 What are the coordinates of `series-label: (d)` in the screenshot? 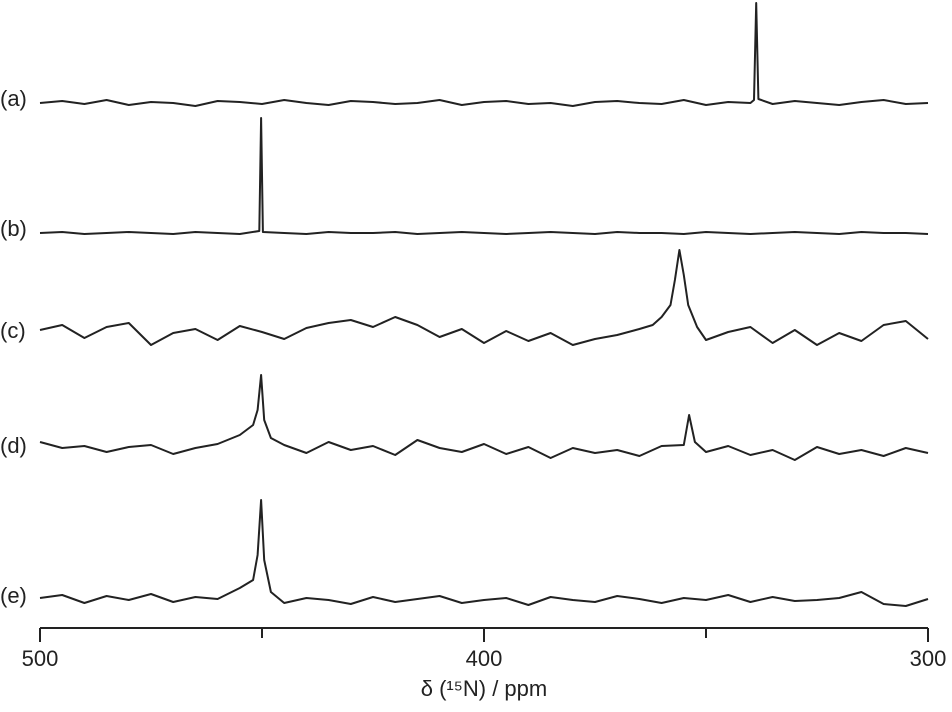 It's located at (13, 445).